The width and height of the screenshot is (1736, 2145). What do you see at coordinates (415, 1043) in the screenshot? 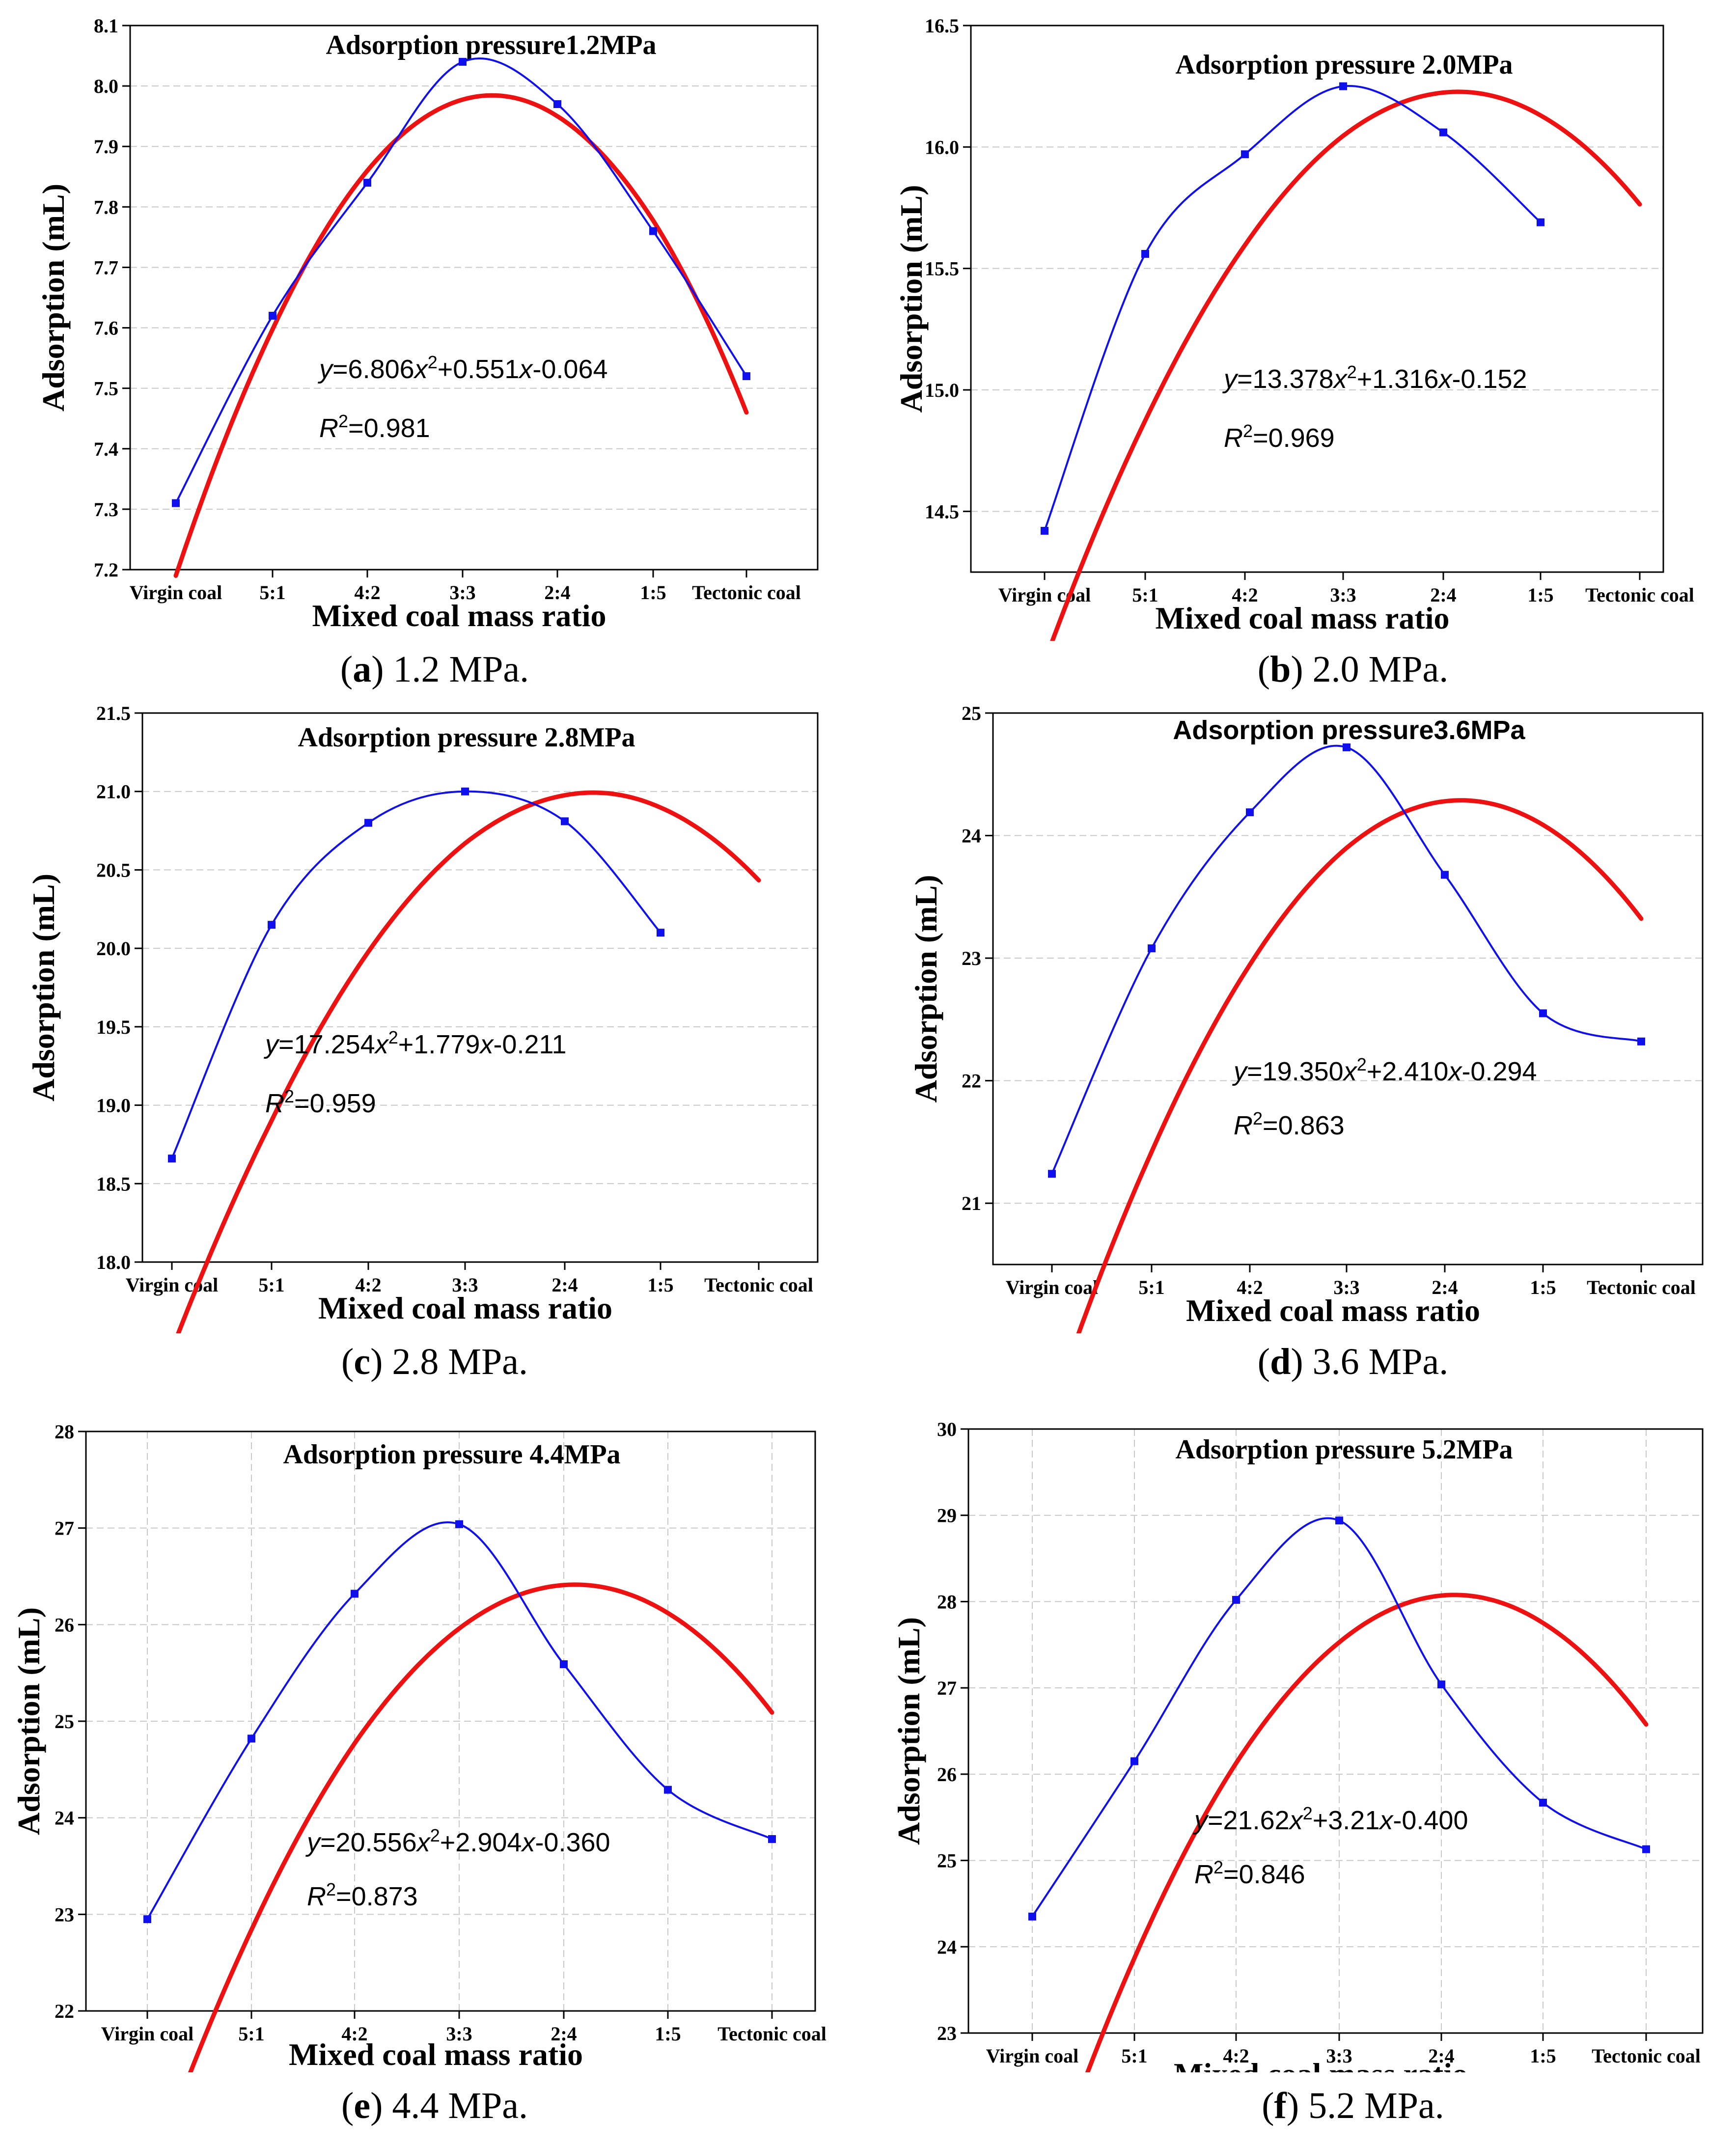
I see `fit-equation: y=17.254x2+1.779x-0.211` at bounding box center [415, 1043].